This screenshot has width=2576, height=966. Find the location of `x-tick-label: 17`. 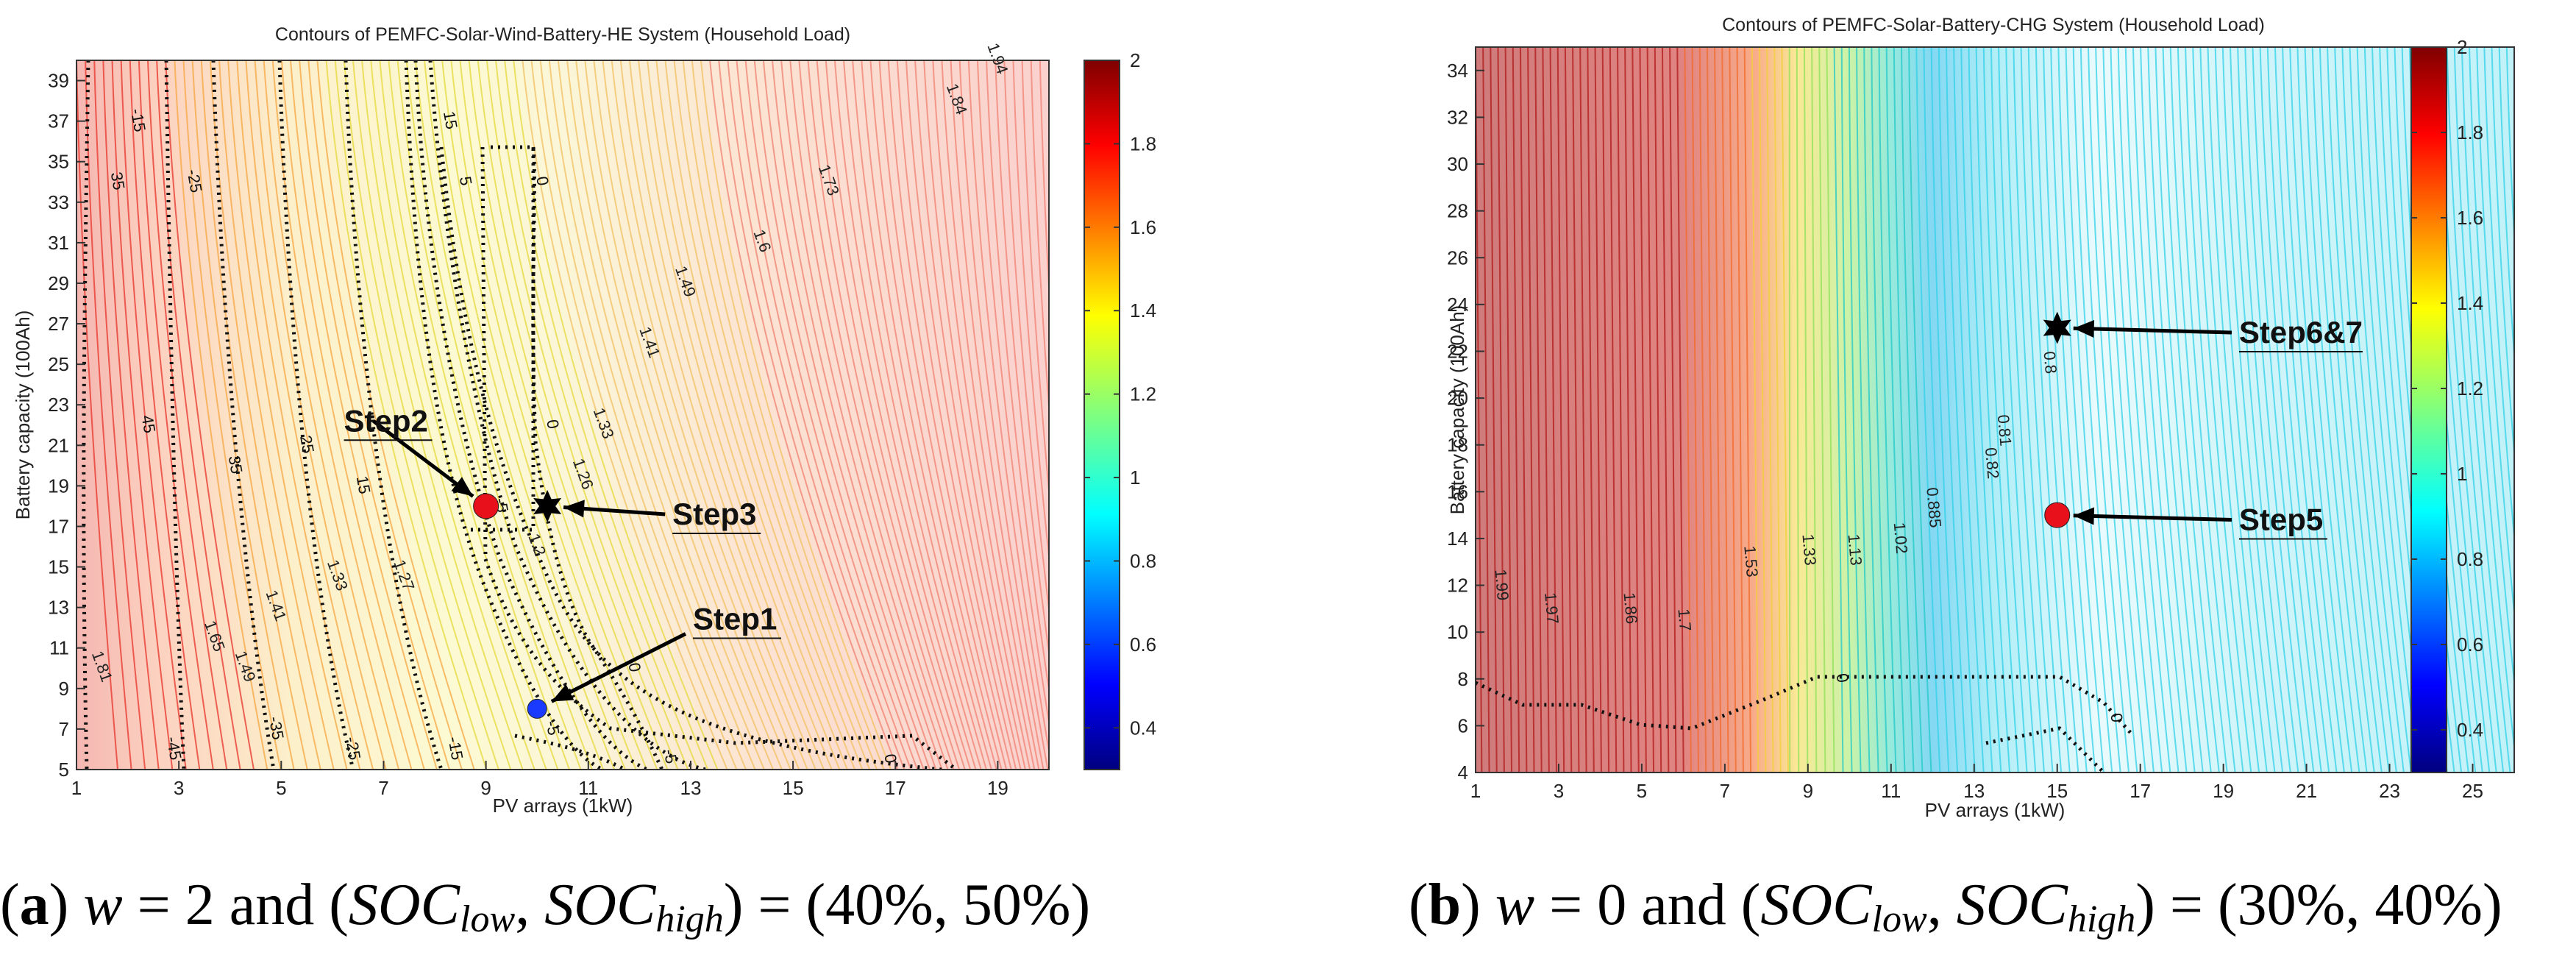

x-tick-label: 17 is located at coordinates (895, 788).